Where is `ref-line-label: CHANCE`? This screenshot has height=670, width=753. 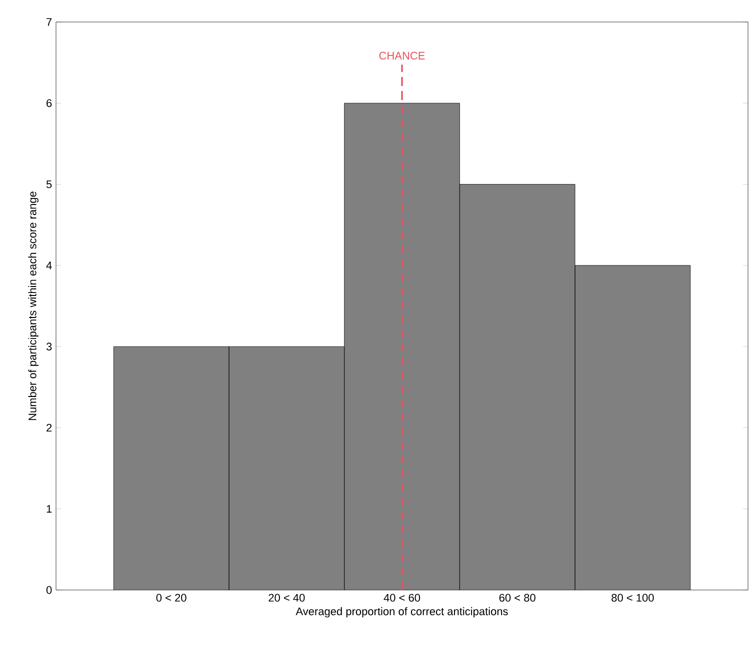 ref-line-label: CHANCE is located at coordinates (402, 56).